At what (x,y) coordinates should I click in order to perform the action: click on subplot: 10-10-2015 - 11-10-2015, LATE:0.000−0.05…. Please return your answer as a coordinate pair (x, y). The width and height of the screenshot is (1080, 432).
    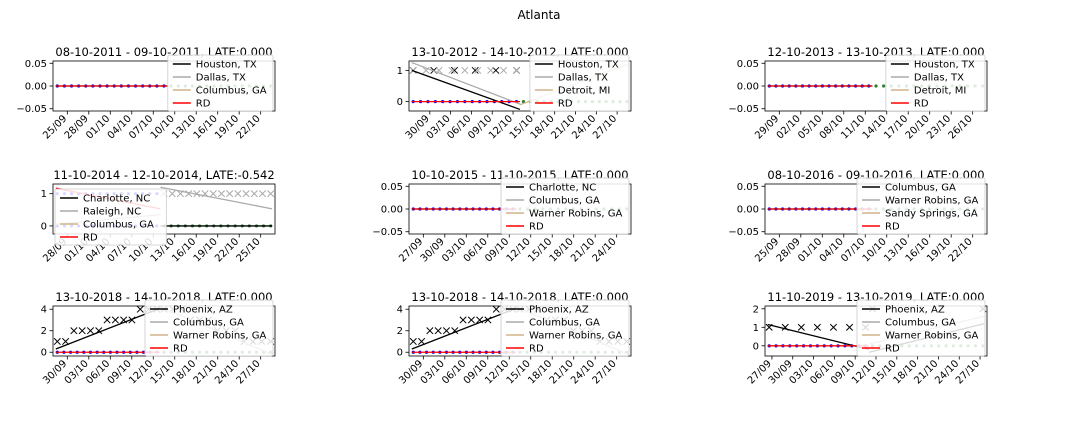
    Looking at the image, I should click on (502, 216).